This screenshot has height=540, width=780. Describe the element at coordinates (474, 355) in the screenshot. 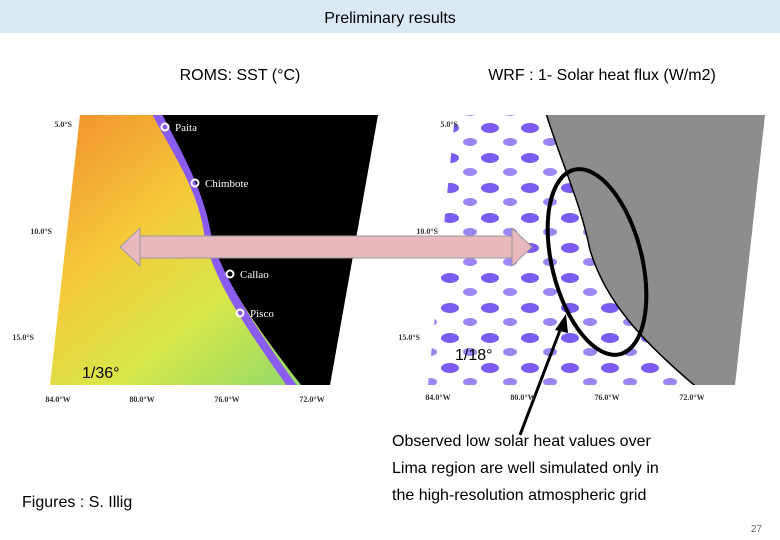

I see `resolution-label: 1/18°` at that location.